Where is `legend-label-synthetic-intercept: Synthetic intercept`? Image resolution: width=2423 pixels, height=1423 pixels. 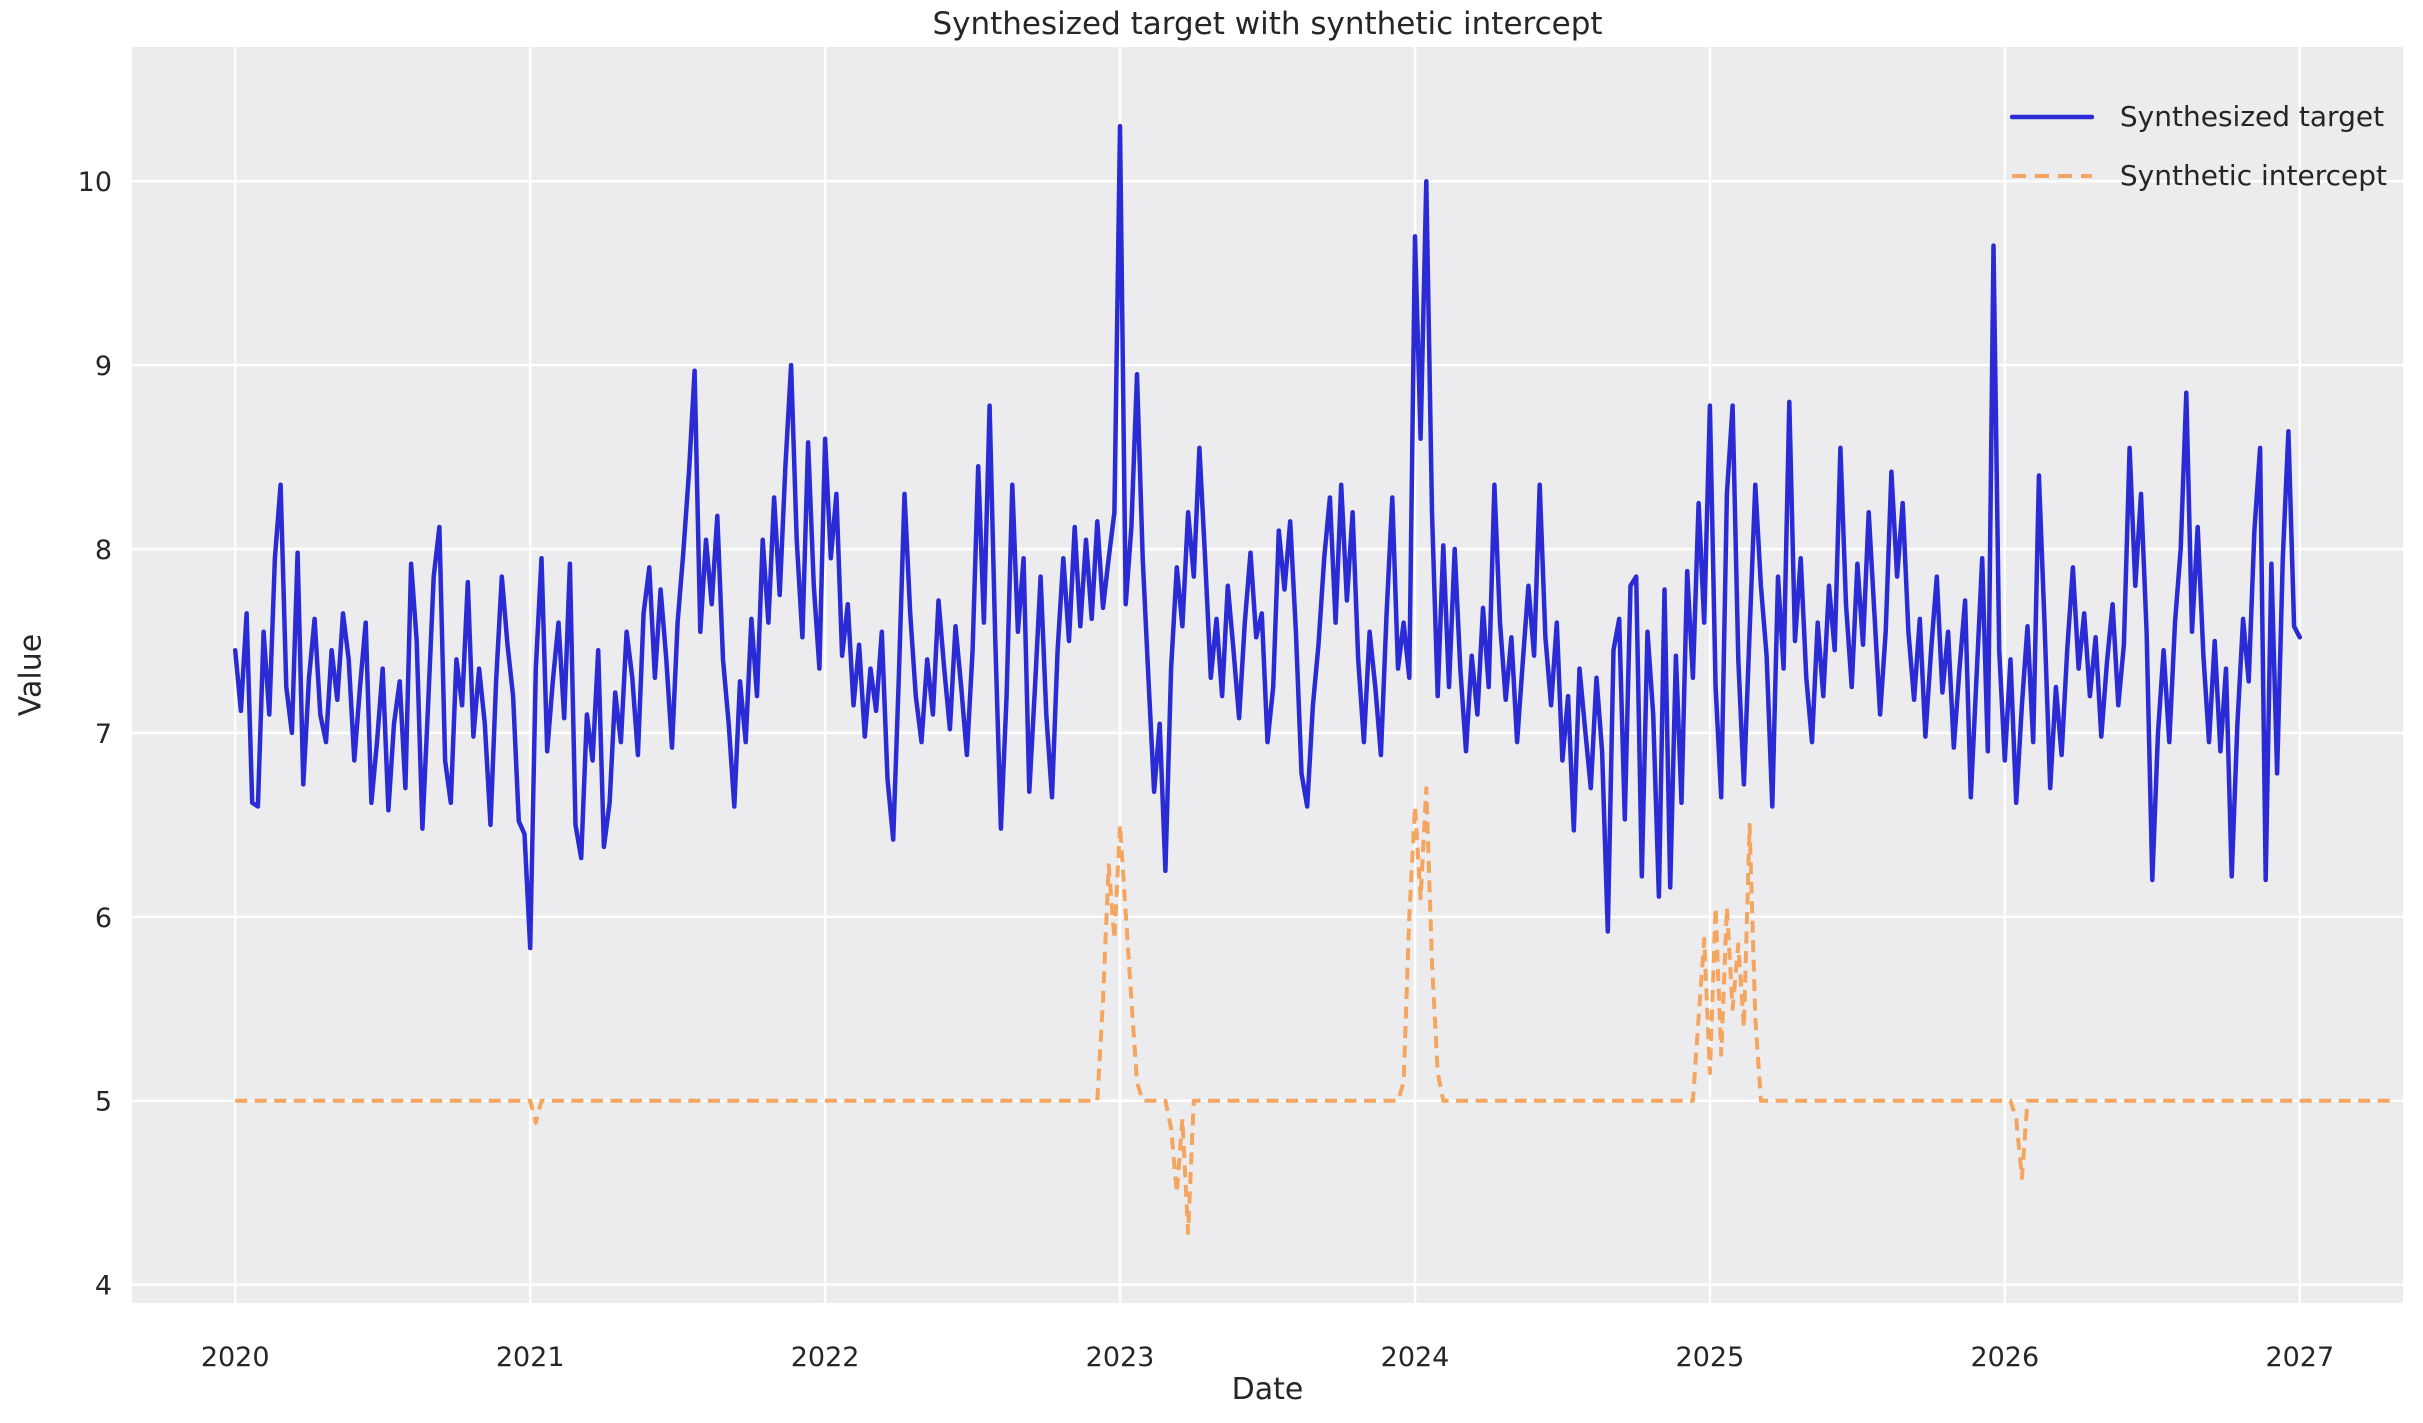 legend-label-synthetic-intercept: Synthetic intercept is located at coordinates (2253, 175).